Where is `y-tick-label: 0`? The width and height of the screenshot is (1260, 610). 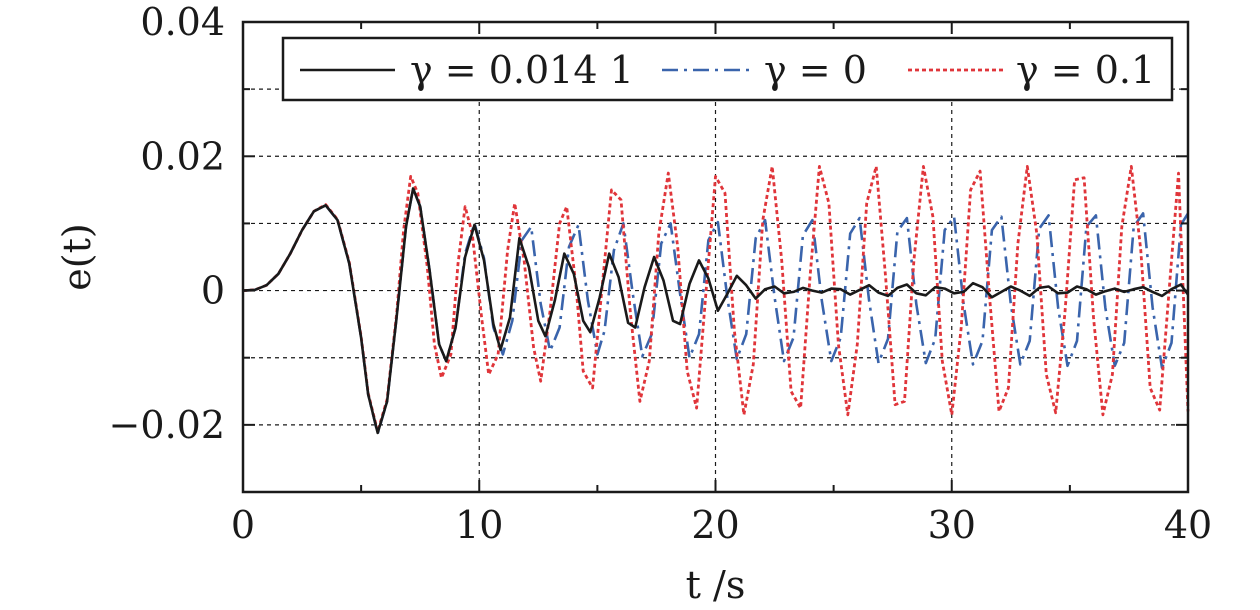
y-tick-label: 0 is located at coordinates (213, 291).